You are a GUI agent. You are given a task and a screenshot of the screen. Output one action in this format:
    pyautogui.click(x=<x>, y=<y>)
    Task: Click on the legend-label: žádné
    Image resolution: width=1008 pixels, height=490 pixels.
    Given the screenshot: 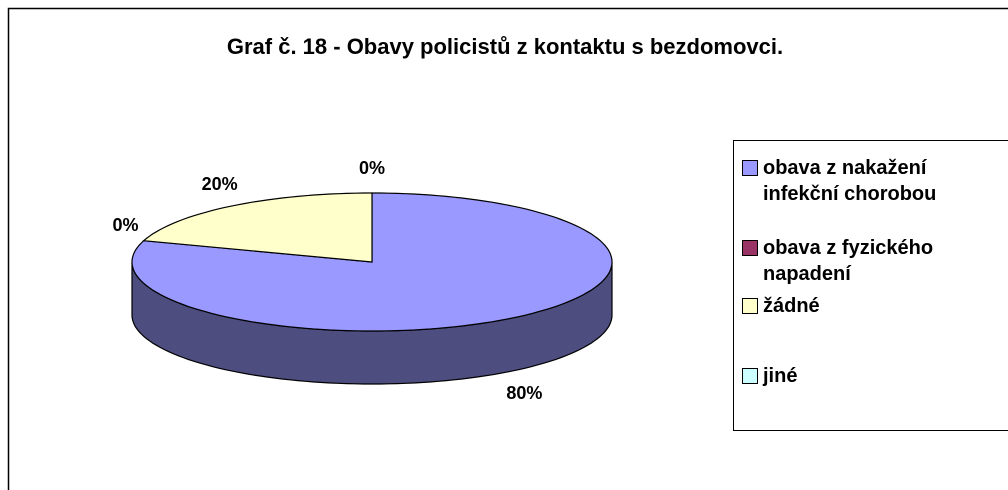 What is the action you would take?
    pyautogui.click(x=791, y=306)
    